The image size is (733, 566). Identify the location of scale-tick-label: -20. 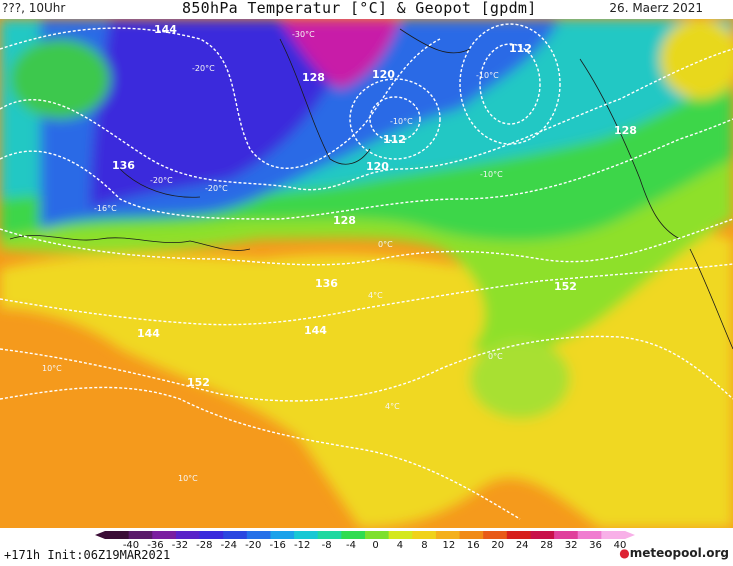
(253, 545).